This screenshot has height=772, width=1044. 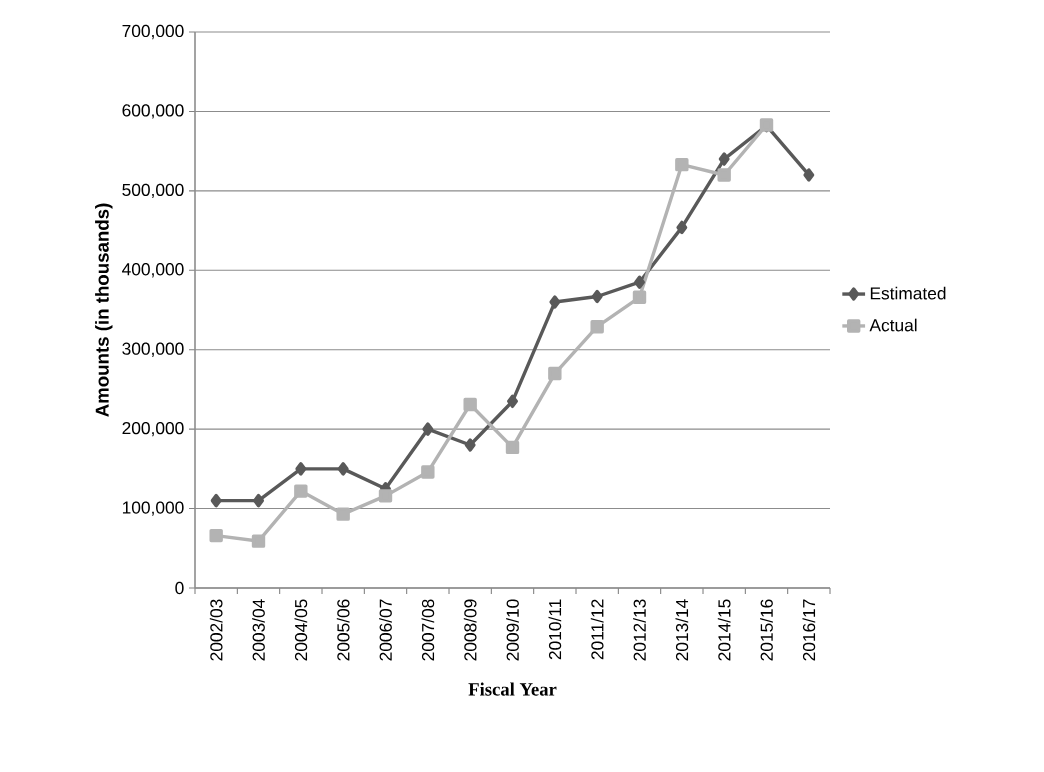 What do you see at coordinates (766, 630) in the screenshot?
I see `x-tick-label: 2015/16` at bounding box center [766, 630].